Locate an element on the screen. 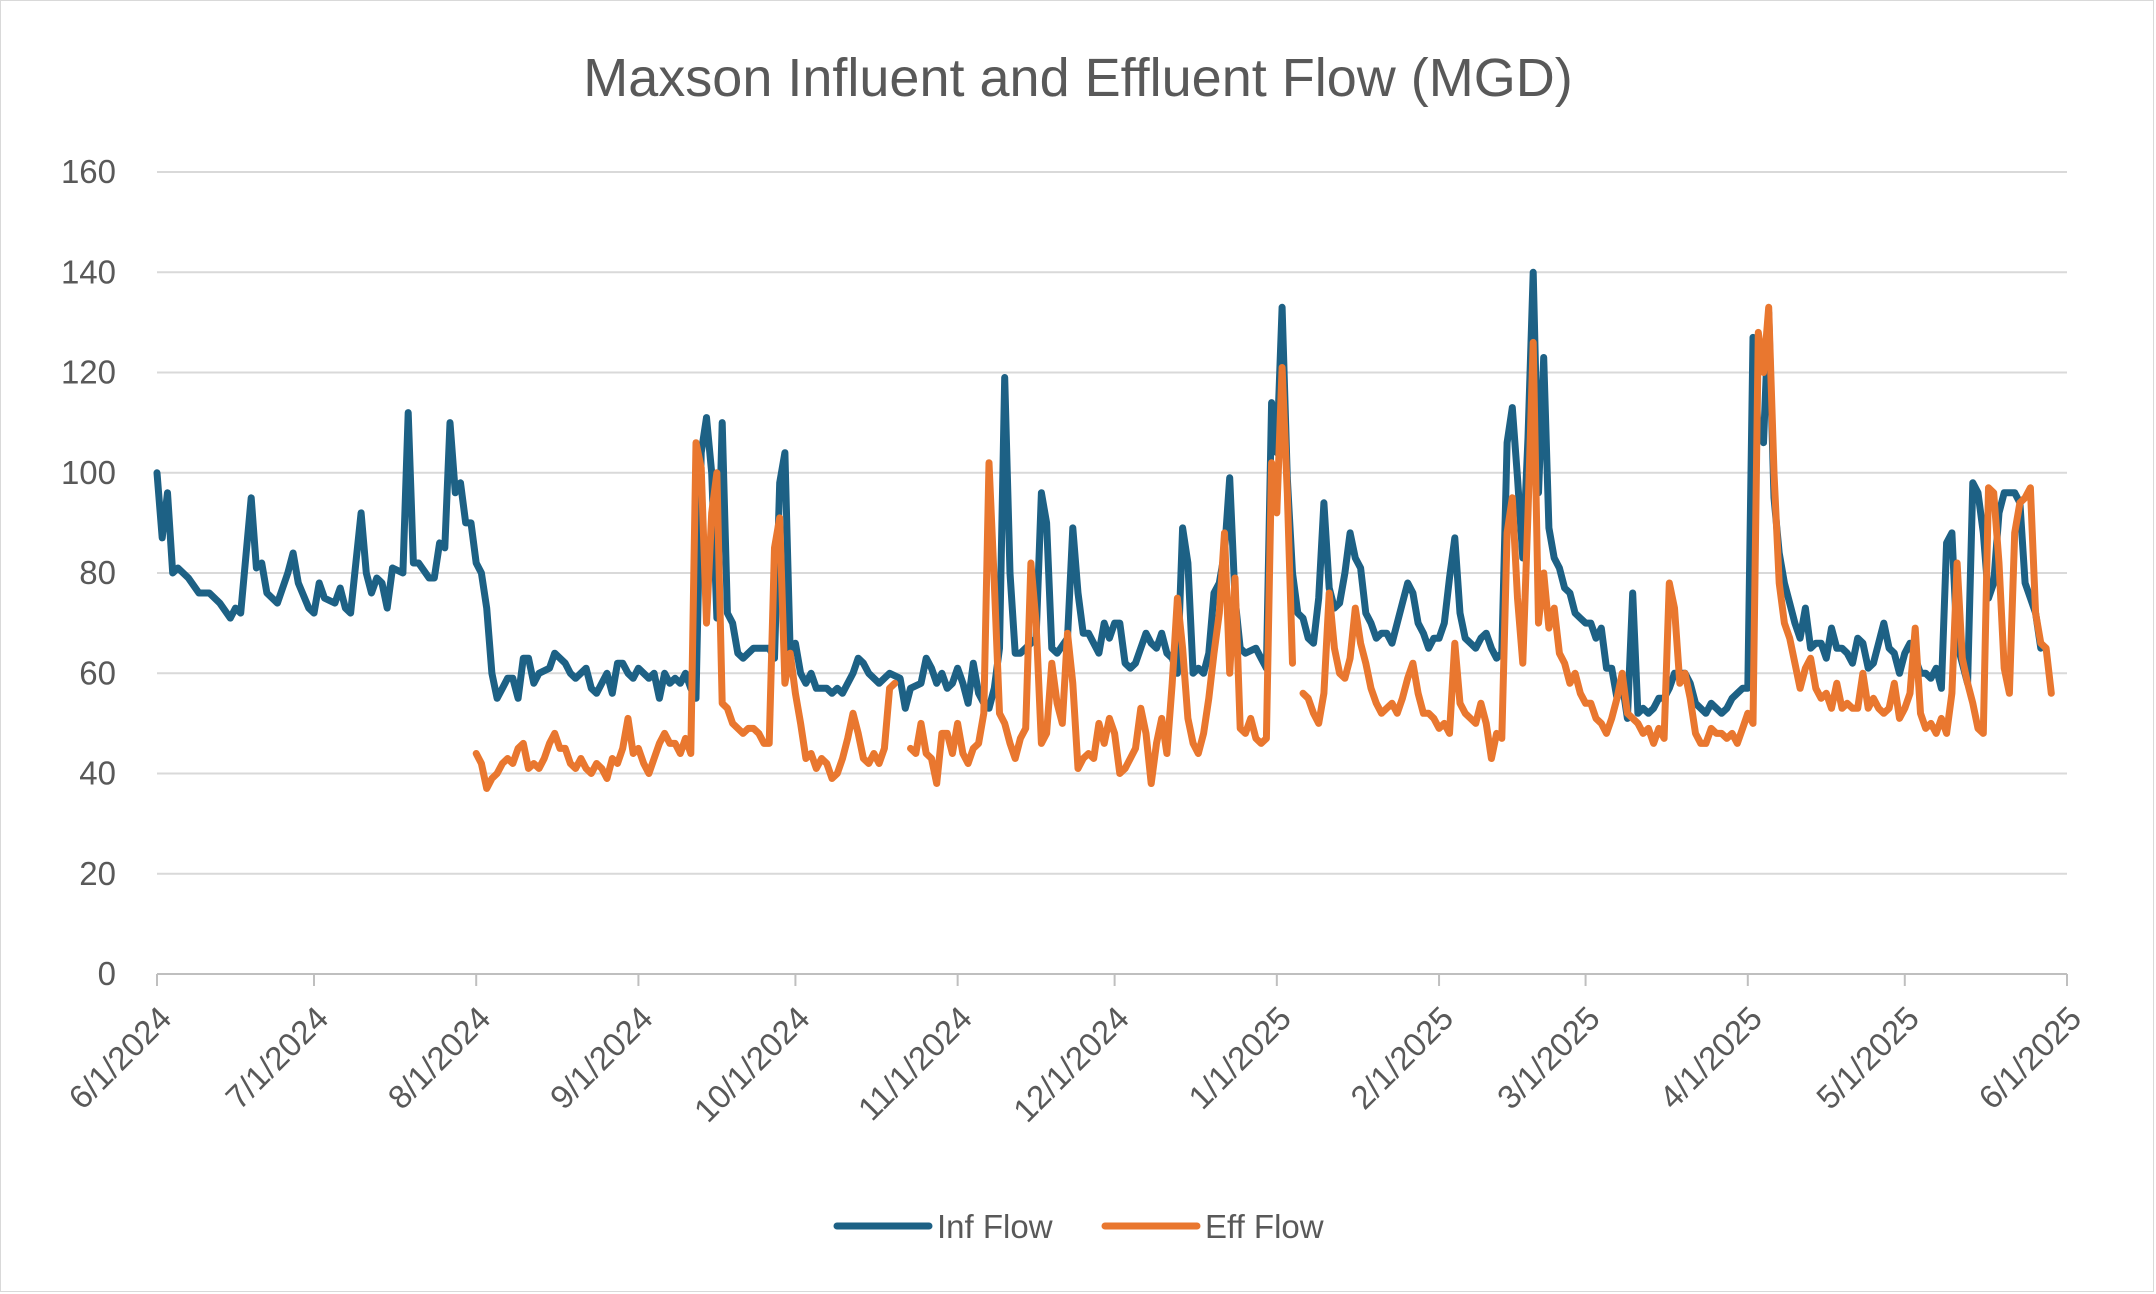 This screenshot has height=1294, width=2156. y-tick-label: 80 is located at coordinates (97, 572).